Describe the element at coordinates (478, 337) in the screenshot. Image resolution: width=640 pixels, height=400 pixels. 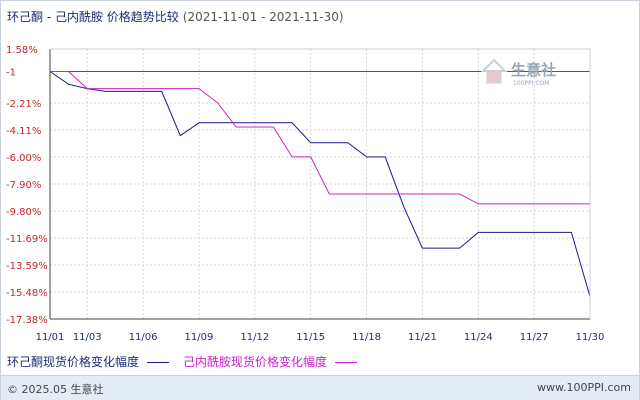
I see `x-tick-label: 11/24` at that location.